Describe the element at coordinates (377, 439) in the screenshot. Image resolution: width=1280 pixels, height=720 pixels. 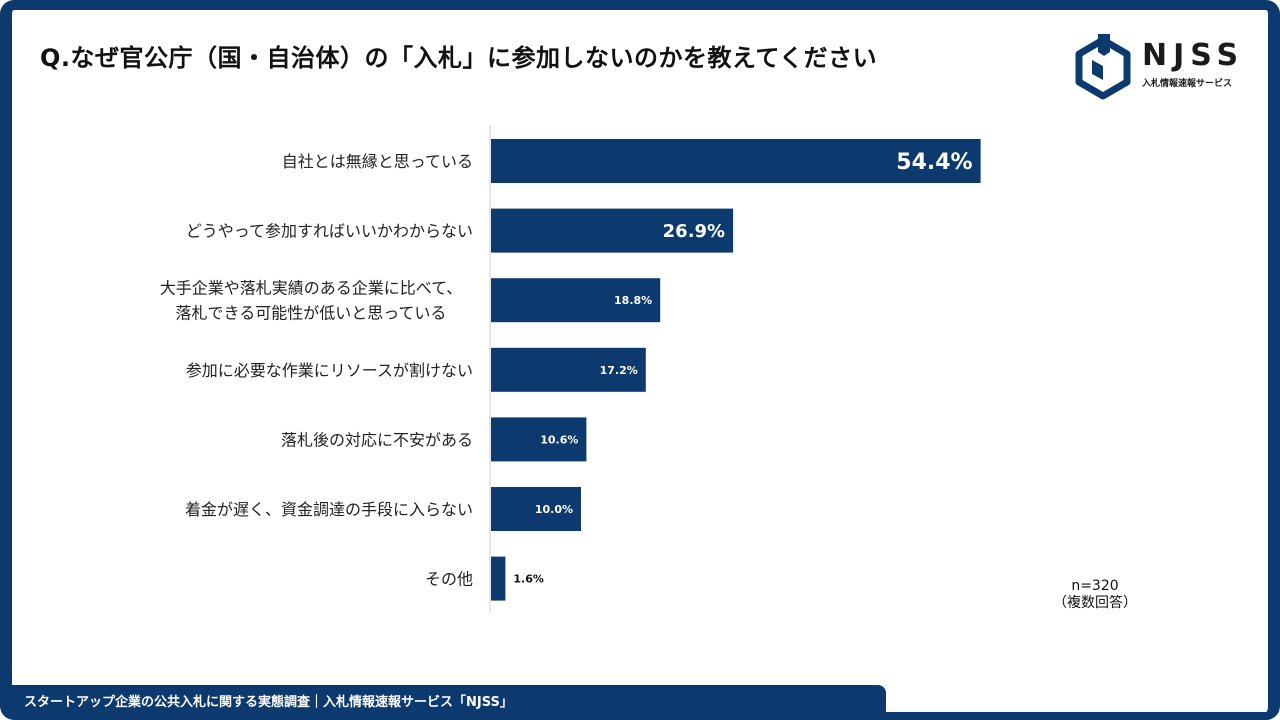
I see `category-label-4: 落札後の対応に不安がある` at that location.